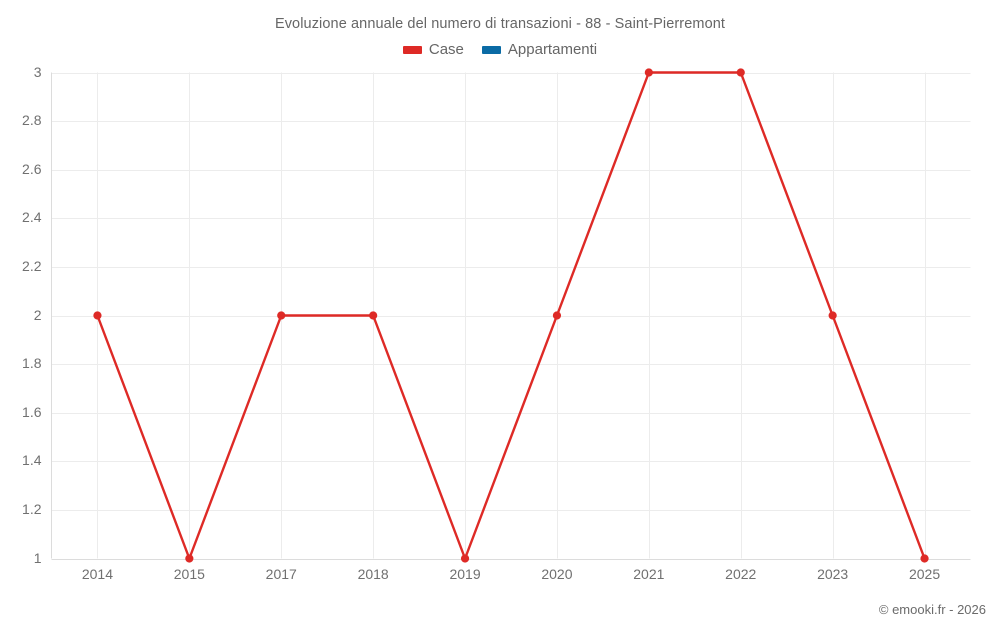  What do you see at coordinates (446, 49) in the screenshot?
I see `legend-label-case: Case` at bounding box center [446, 49].